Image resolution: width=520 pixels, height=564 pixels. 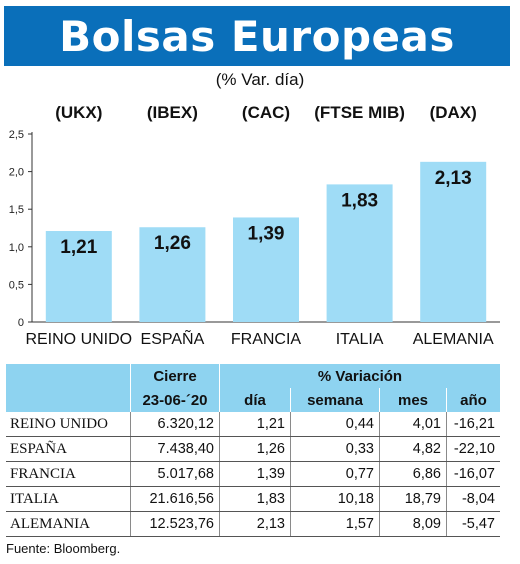 I want to click on bar-value-label: 1,21, so click(x=78, y=247).